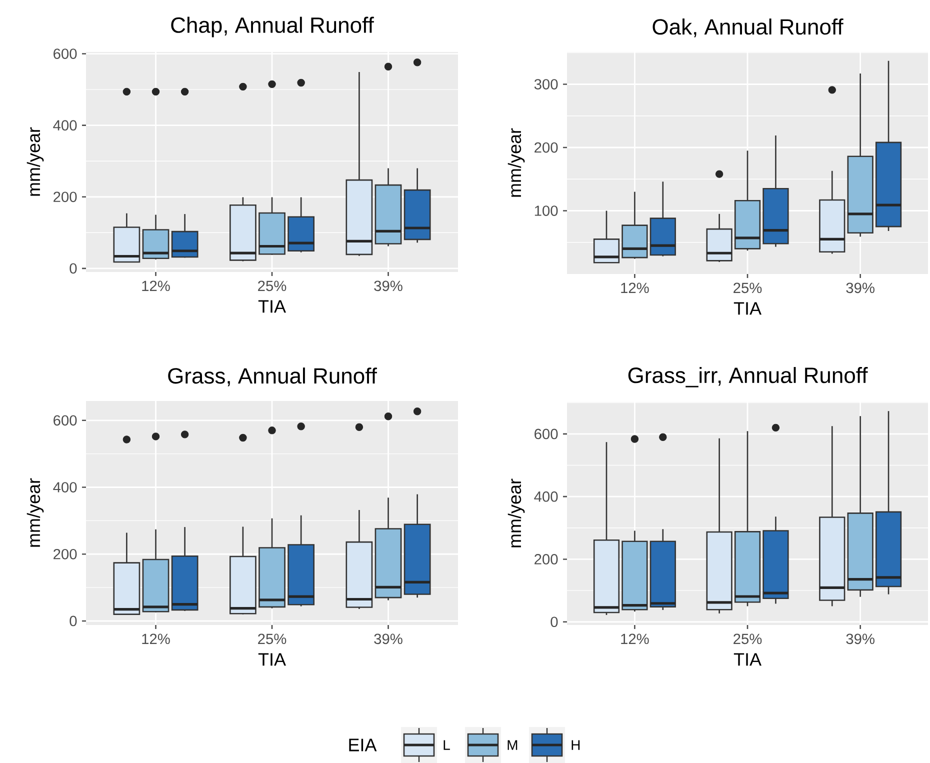 This screenshot has width=930, height=763. What do you see at coordinates (513, 745) in the screenshot?
I see `legend-label: M` at bounding box center [513, 745].